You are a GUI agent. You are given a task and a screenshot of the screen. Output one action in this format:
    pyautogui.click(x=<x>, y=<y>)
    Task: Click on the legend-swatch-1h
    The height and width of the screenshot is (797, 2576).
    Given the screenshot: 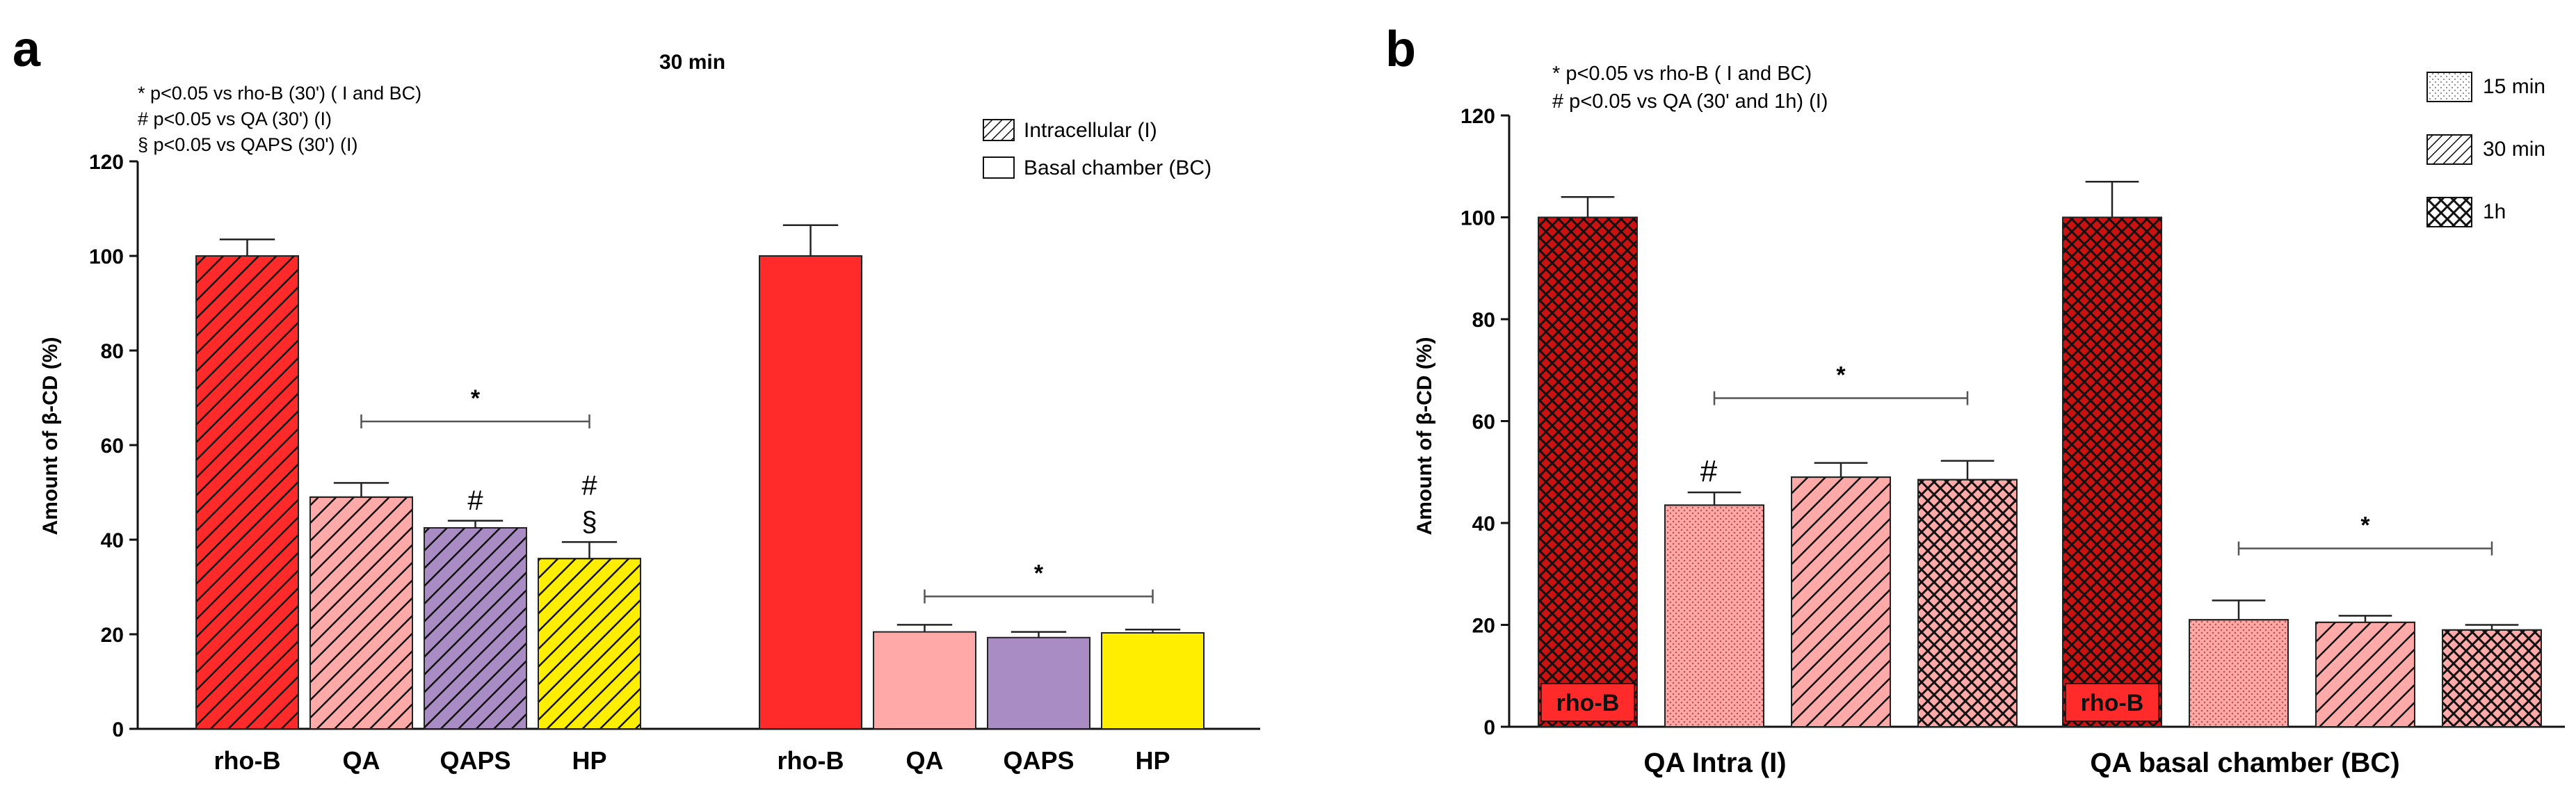 What is the action you would take?
    pyautogui.click(x=2449, y=212)
    